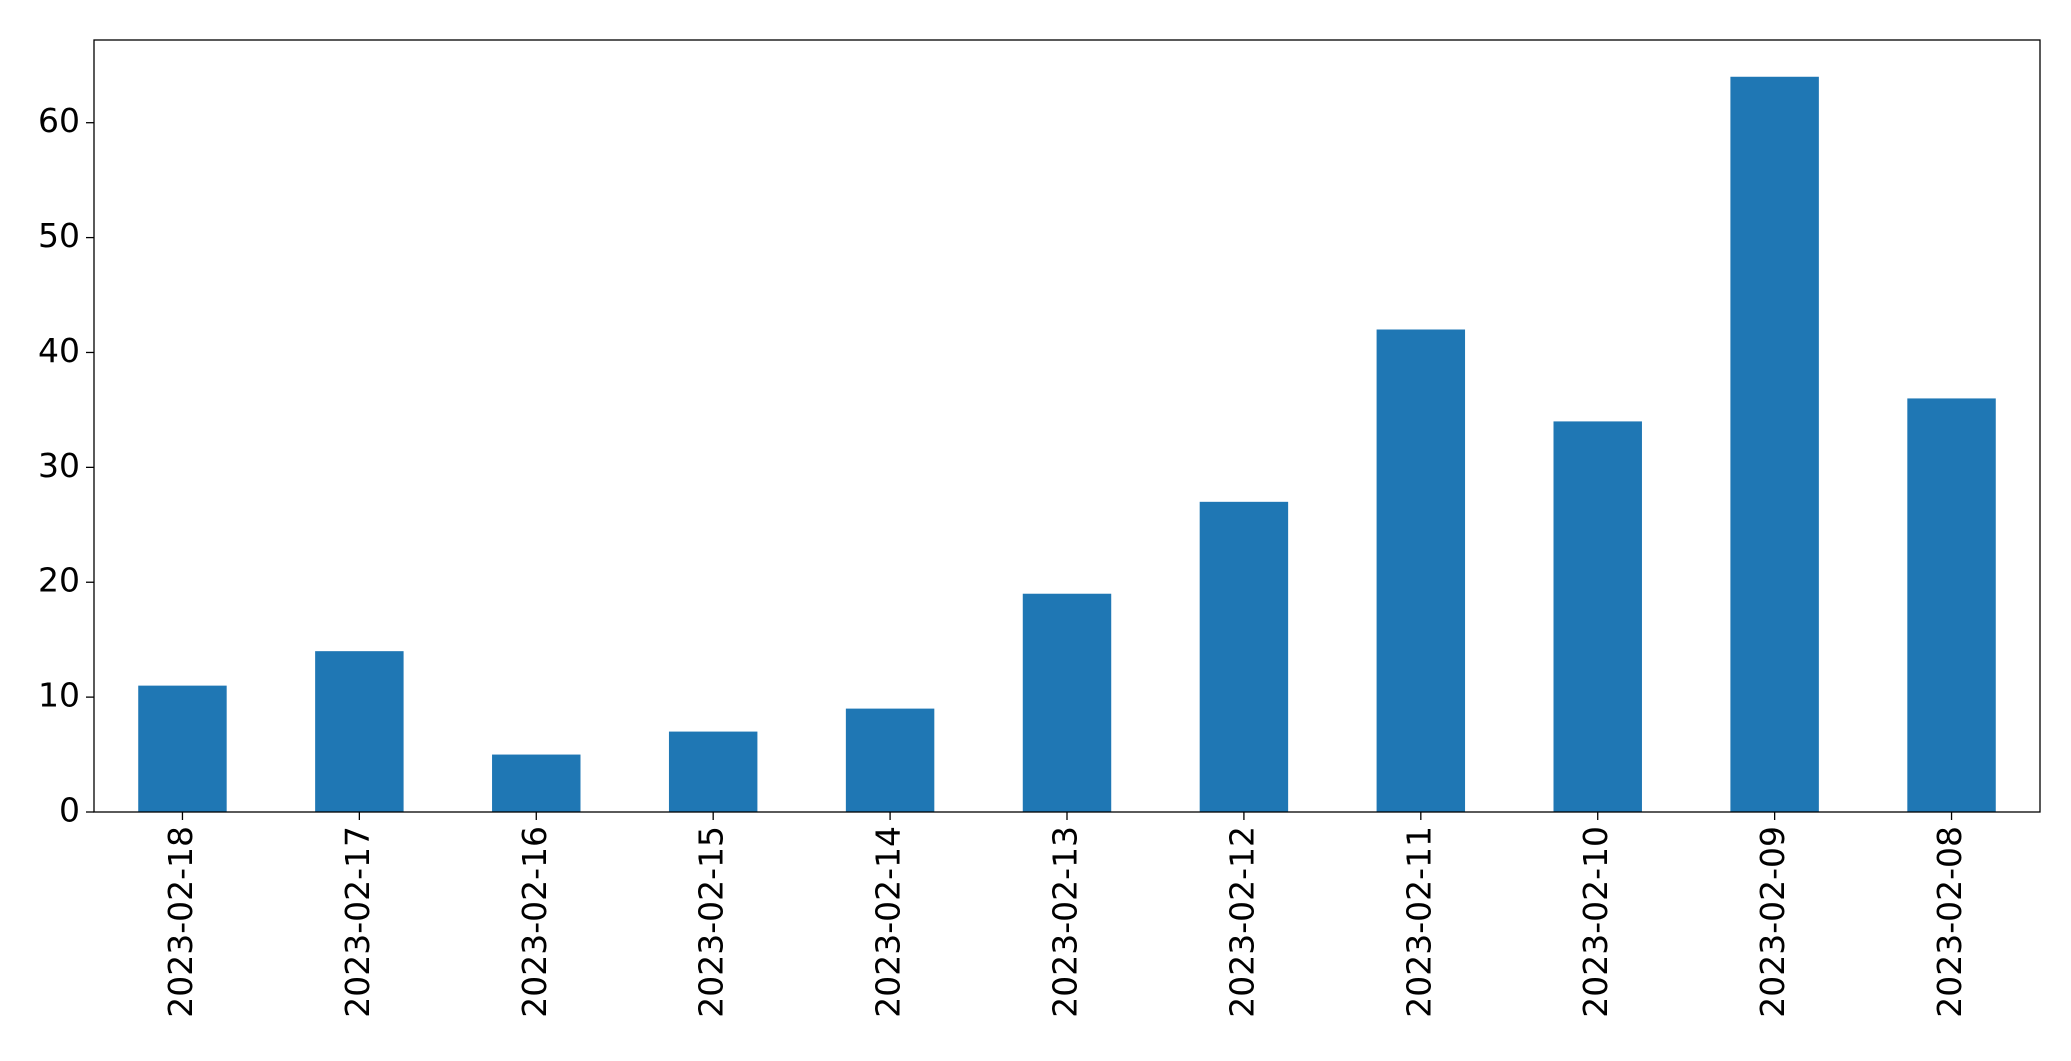  What do you see at coordinates (1595, 922) in the screenshot?
I see `x-tick-label: 2023-02-10` at bounding box center [1595, 922].